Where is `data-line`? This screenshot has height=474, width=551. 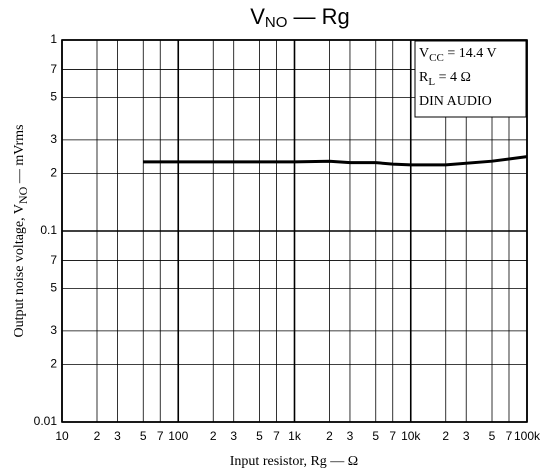 data-line is located at coordinates (335, 161).